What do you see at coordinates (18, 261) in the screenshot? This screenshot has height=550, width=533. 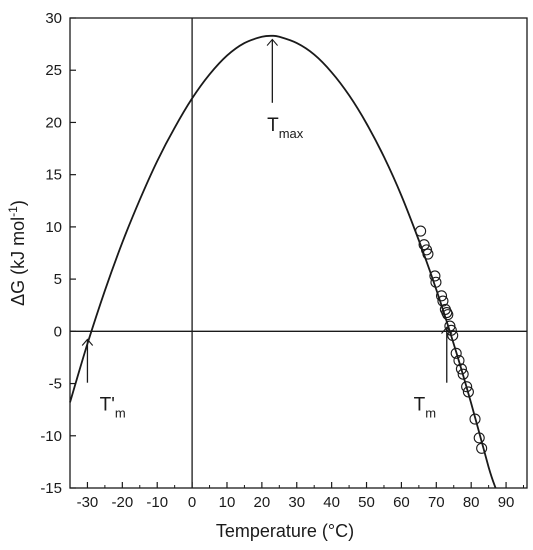 I see `y-axis-label-main: ΔG (kJ mol` at bounding box center [18, 261].